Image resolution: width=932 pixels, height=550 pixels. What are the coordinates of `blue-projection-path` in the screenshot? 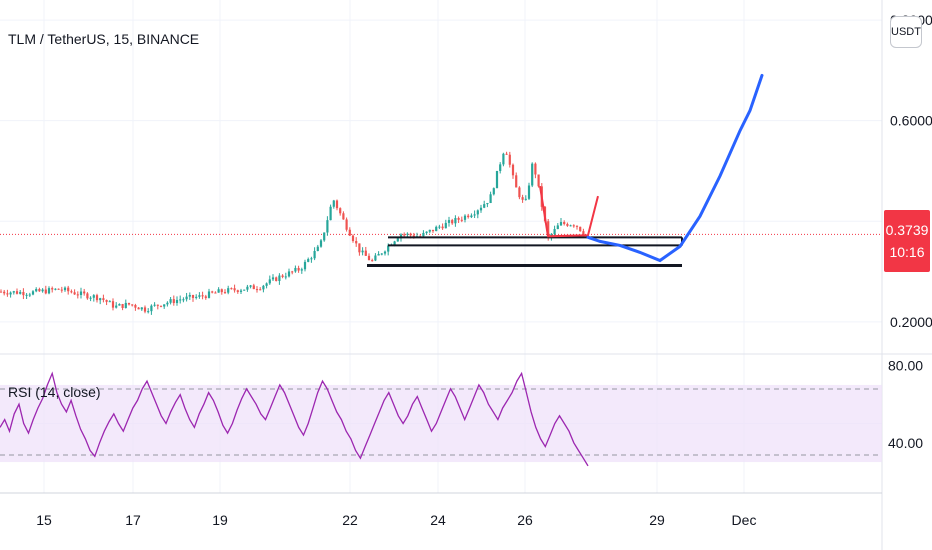 It's located at (675, 168).